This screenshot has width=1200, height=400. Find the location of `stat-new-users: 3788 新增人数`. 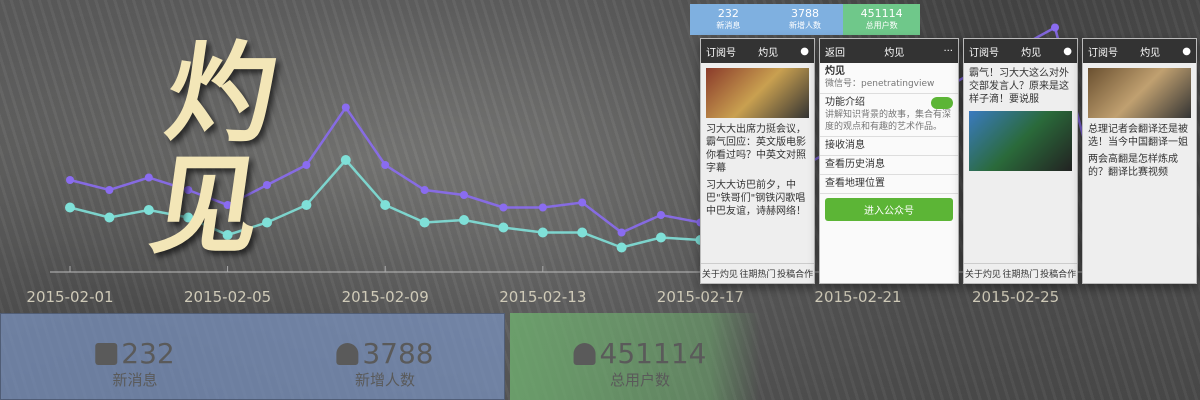

stat-new-users: 3788 新增人数 is located at coordinates (385, 364).